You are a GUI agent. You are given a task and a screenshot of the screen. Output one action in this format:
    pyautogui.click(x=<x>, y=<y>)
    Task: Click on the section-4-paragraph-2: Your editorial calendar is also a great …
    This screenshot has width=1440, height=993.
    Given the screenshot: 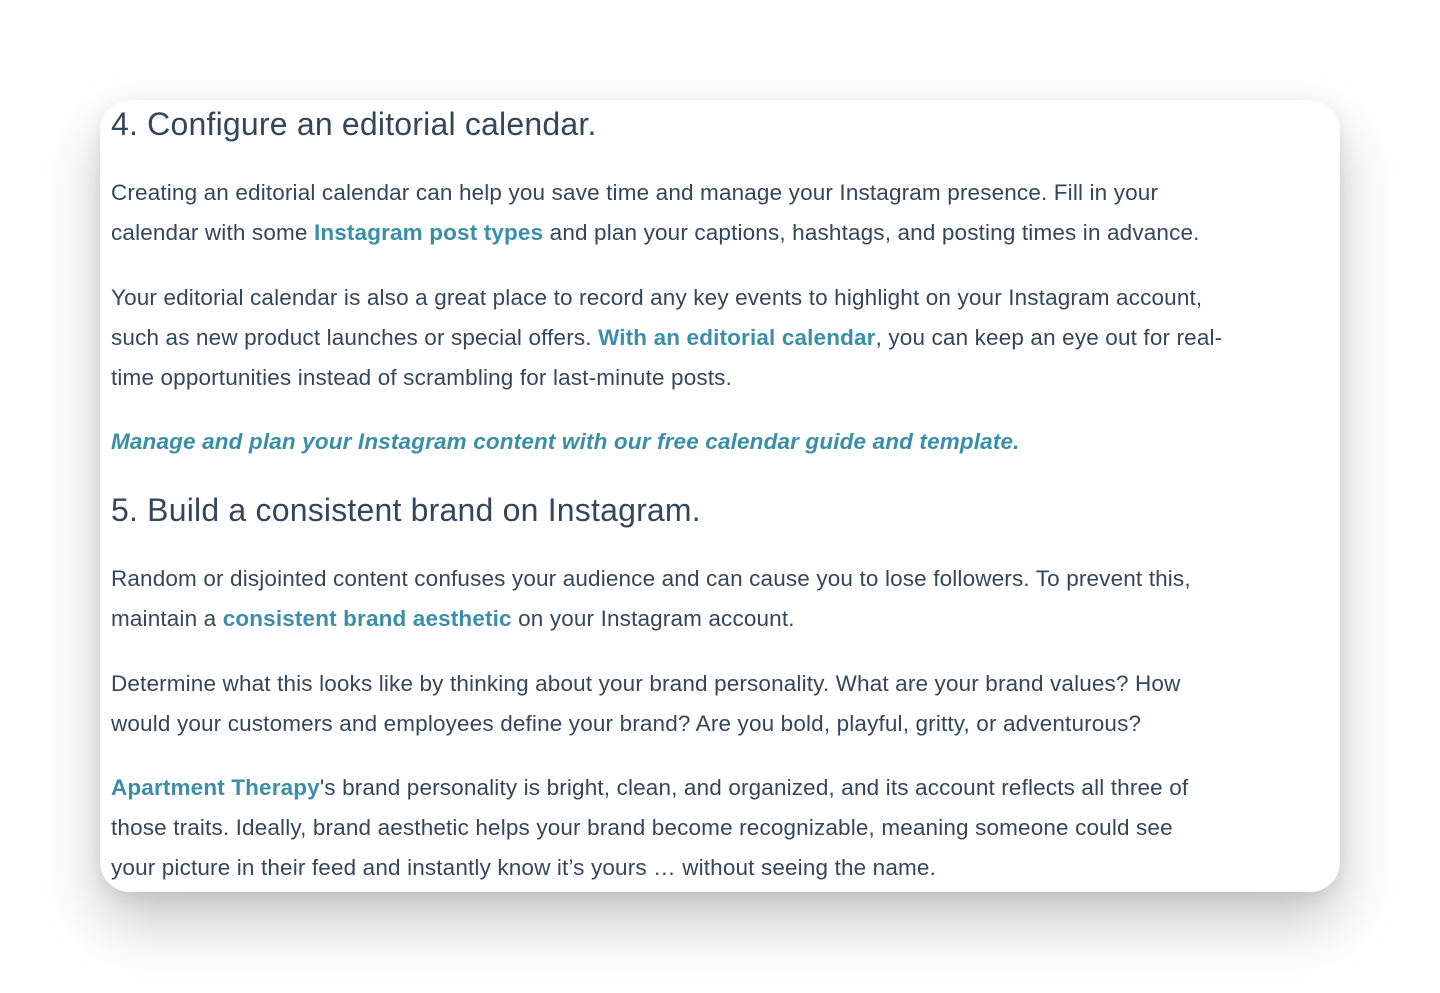 What is the action you would take?
    pyautogui.click(x=666, y=338)
    